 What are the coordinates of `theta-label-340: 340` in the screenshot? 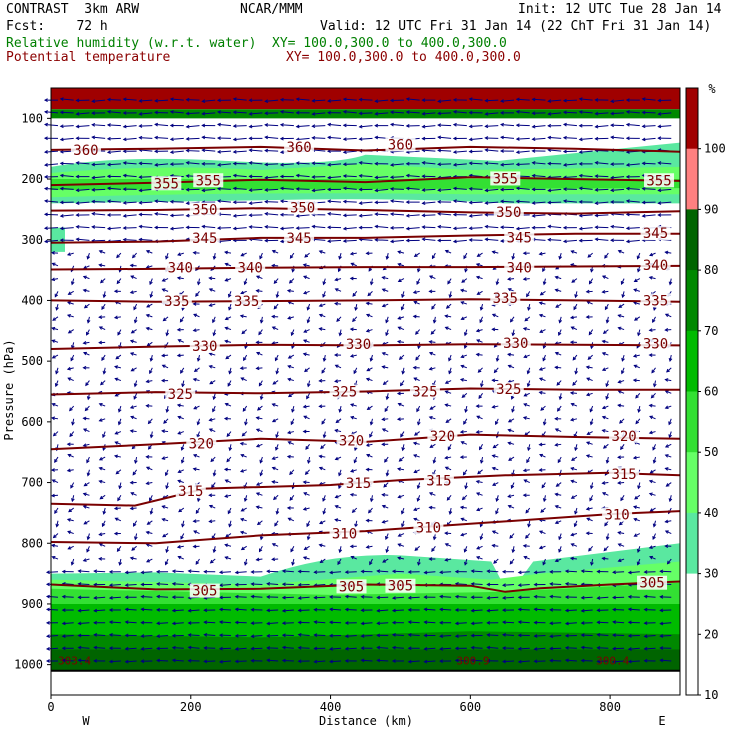 It's located at (519, 269).